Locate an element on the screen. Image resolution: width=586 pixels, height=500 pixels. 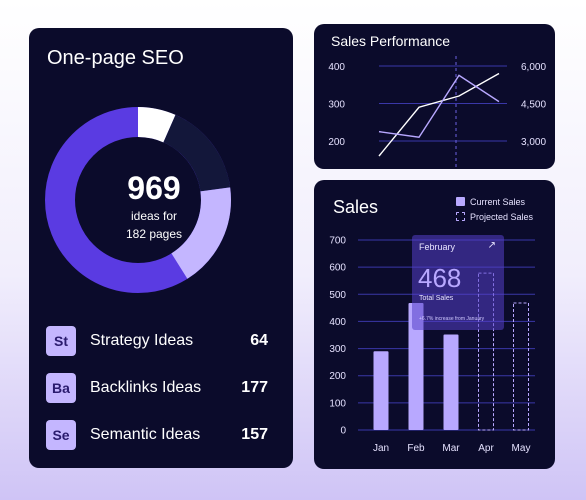
bar-current-mar is located at coordinates (451, 382).